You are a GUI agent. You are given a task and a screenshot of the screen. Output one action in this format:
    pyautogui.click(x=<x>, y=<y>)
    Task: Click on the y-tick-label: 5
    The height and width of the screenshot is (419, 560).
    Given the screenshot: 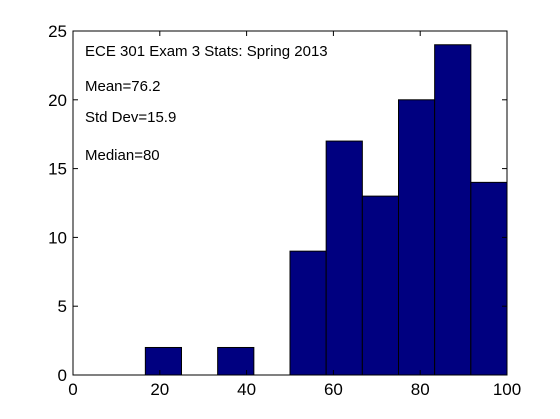 What is the action you would take?
    pyautogui.click(x=62, y=306)
    